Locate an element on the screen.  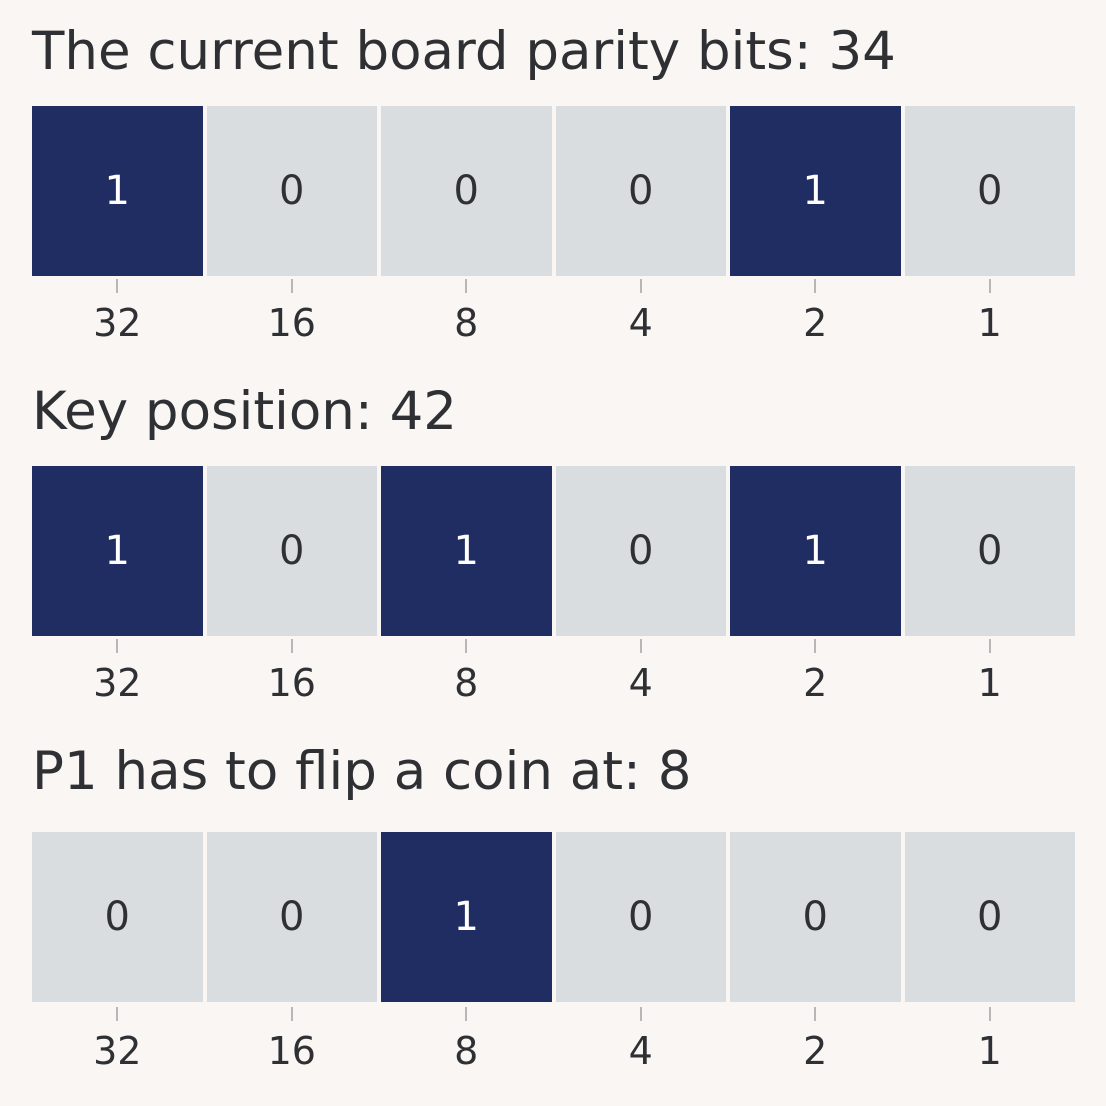
panel-title: Key position: 42 is located at coordinates (245, 411).